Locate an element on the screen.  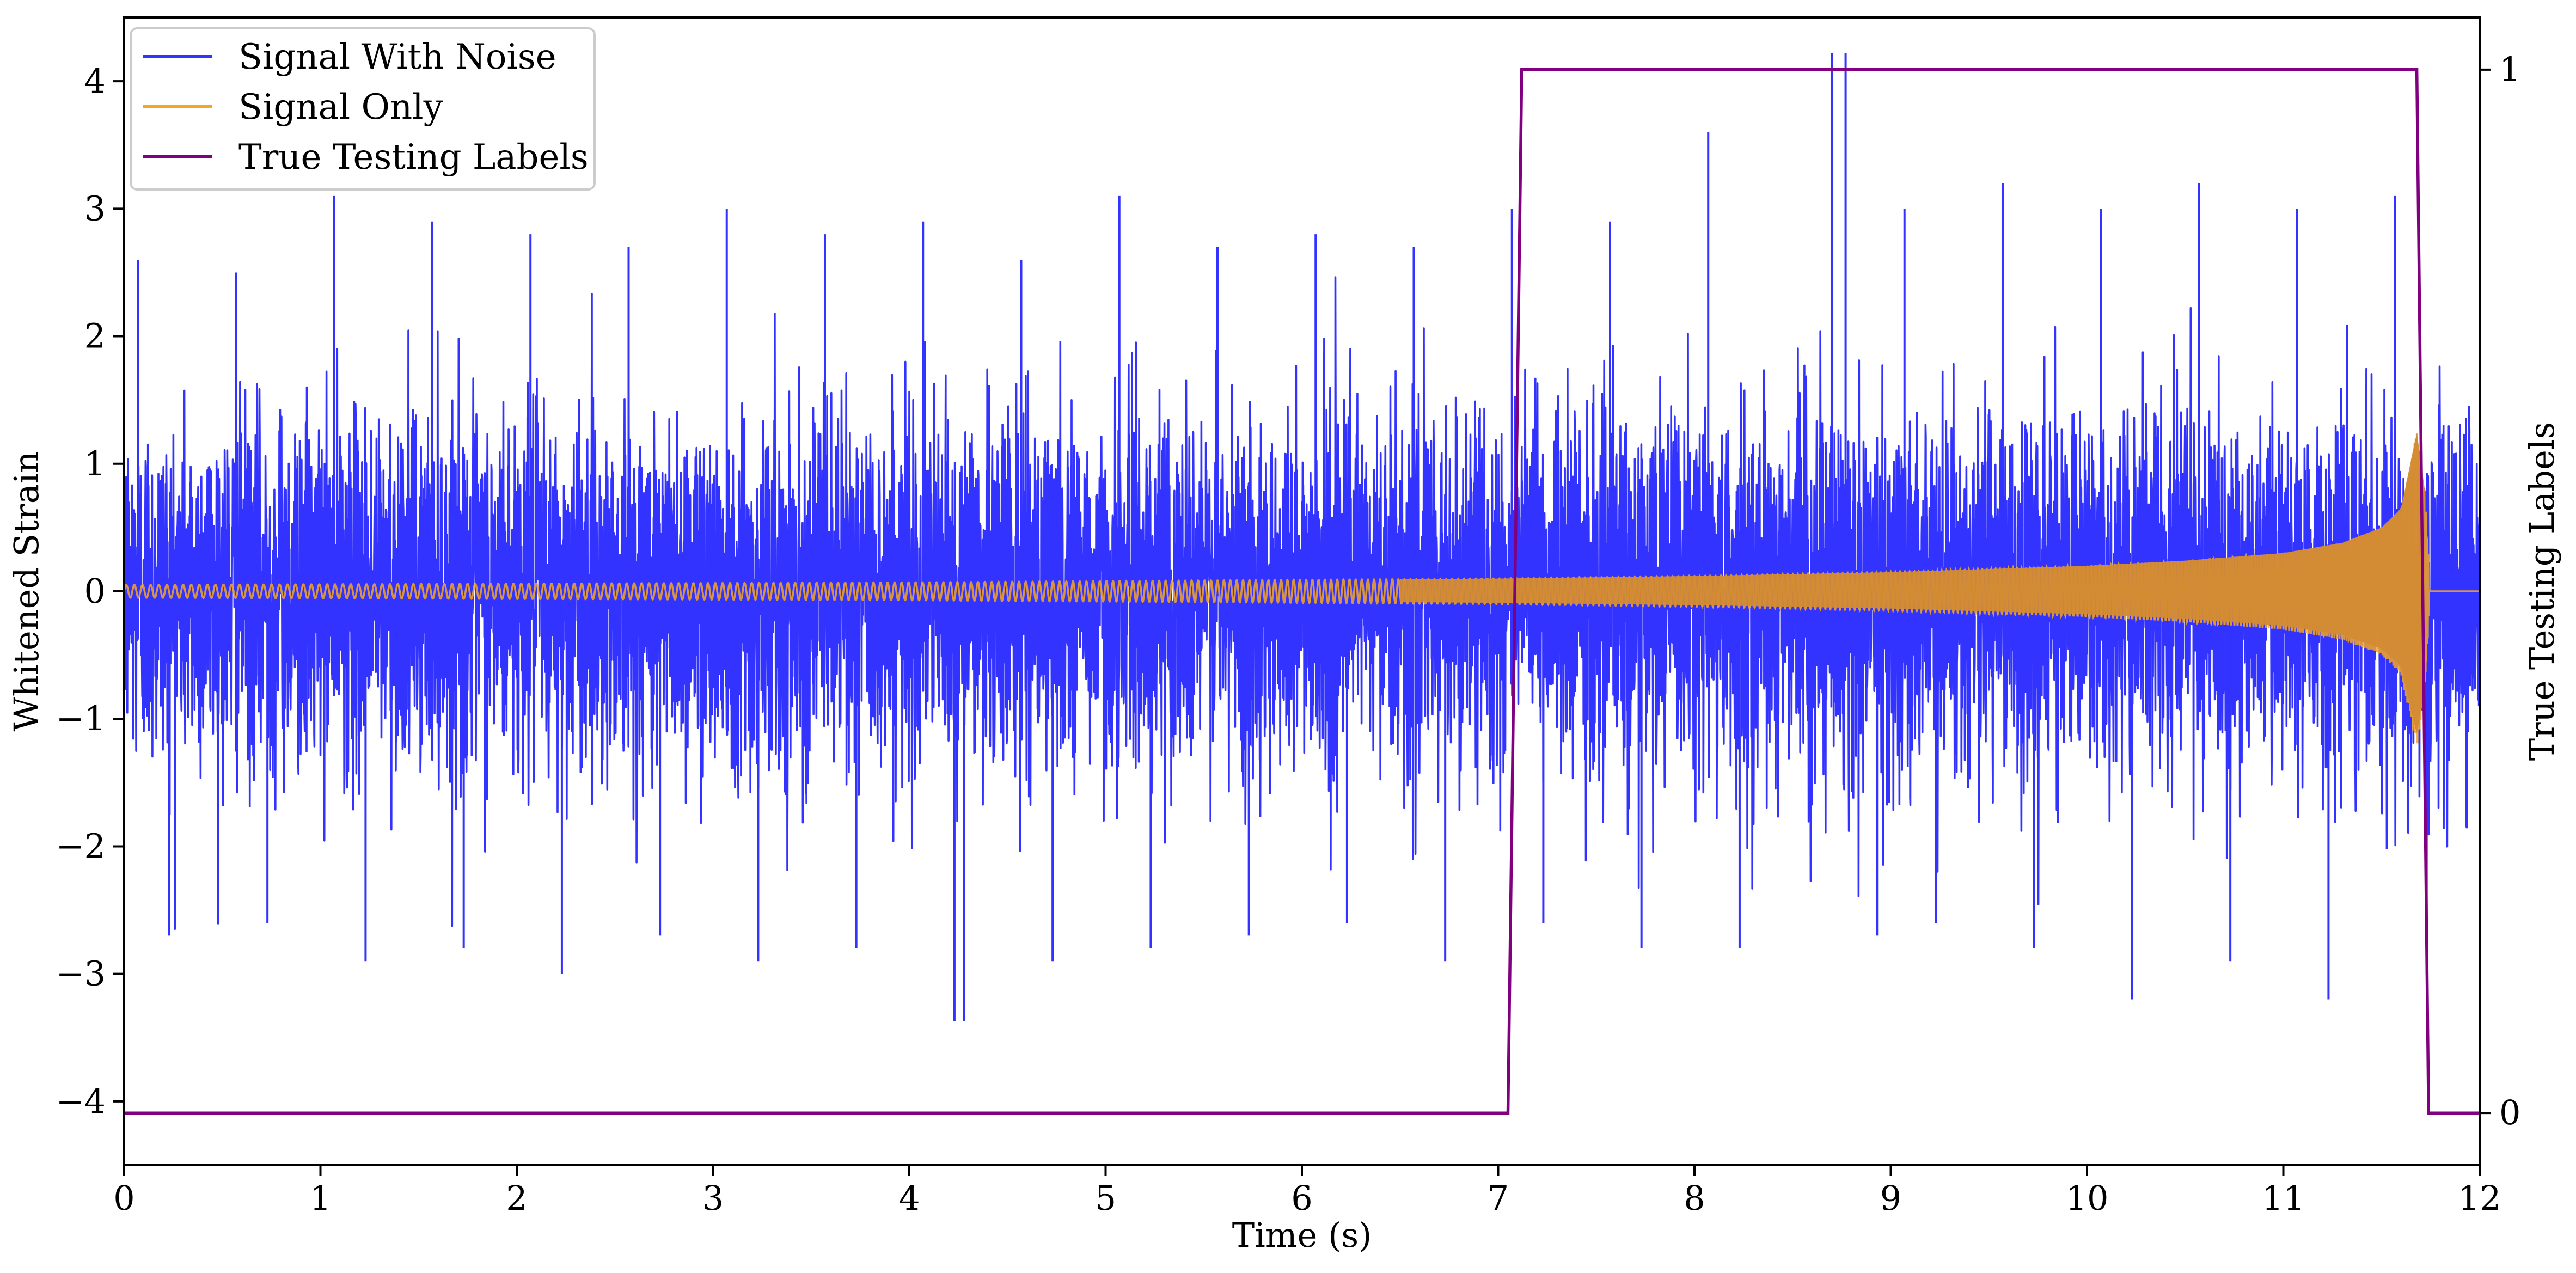
y2-tick-label: 0 is located at coordinates (2509, 1113).